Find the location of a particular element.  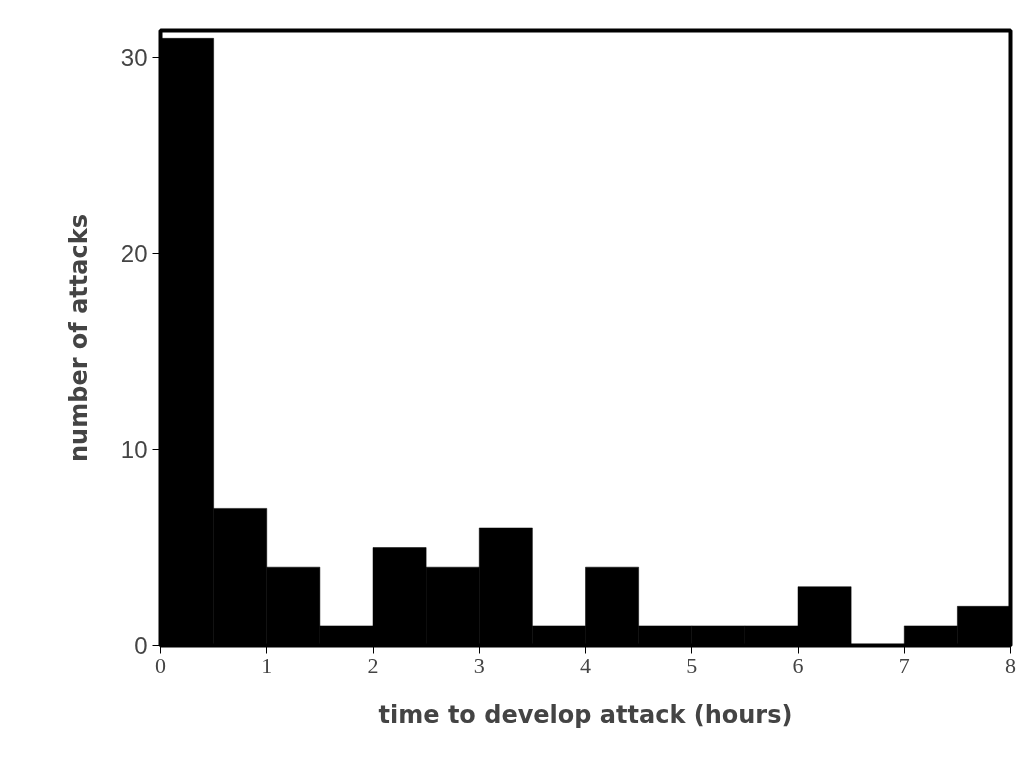

y-tick-label: 30 is located at coordinates (134, 58).